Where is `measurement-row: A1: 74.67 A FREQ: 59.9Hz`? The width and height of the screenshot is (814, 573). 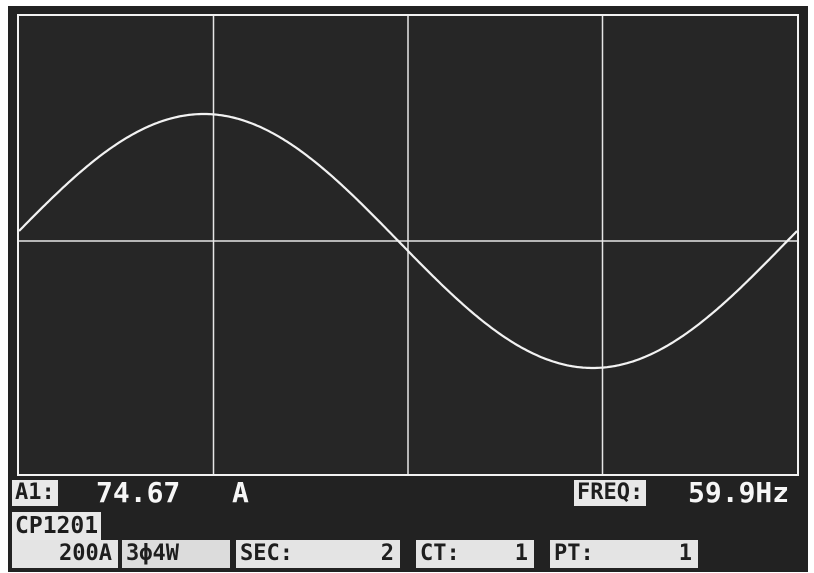
measurement-row: A1: 74.67 A FREQ: 59.9Hz is located at coordinates (408, 493).